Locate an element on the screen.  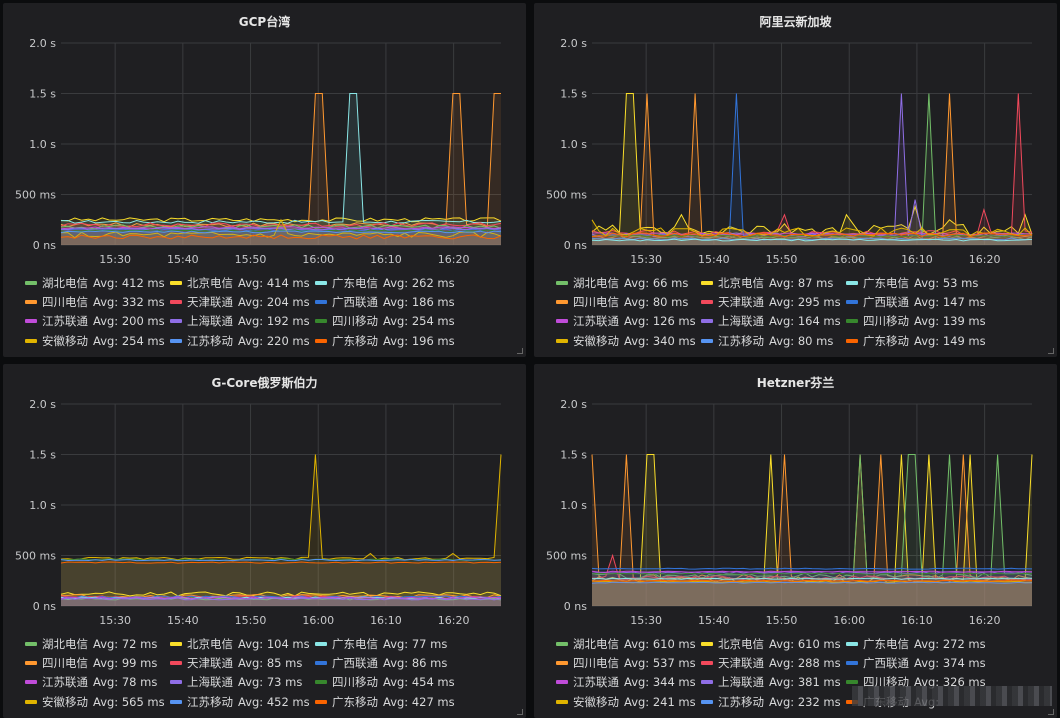
legend-item: 安徽移动 Avg: 254 ms is located at coordinates (97, 341).